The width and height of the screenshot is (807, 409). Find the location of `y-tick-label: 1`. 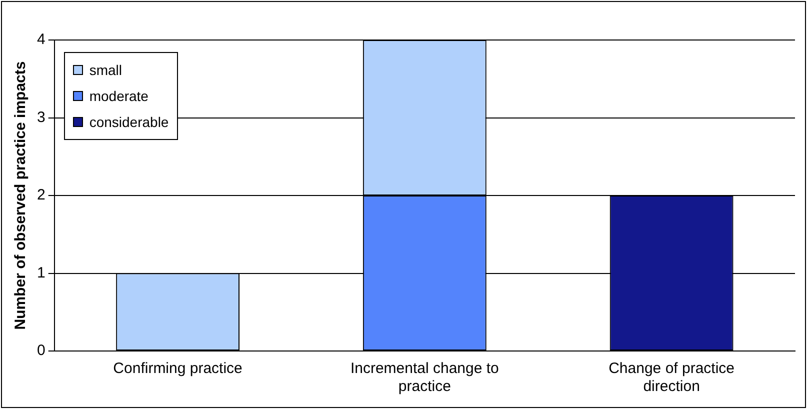

y-tick-label: 1 is located at coordinates (41, 273).